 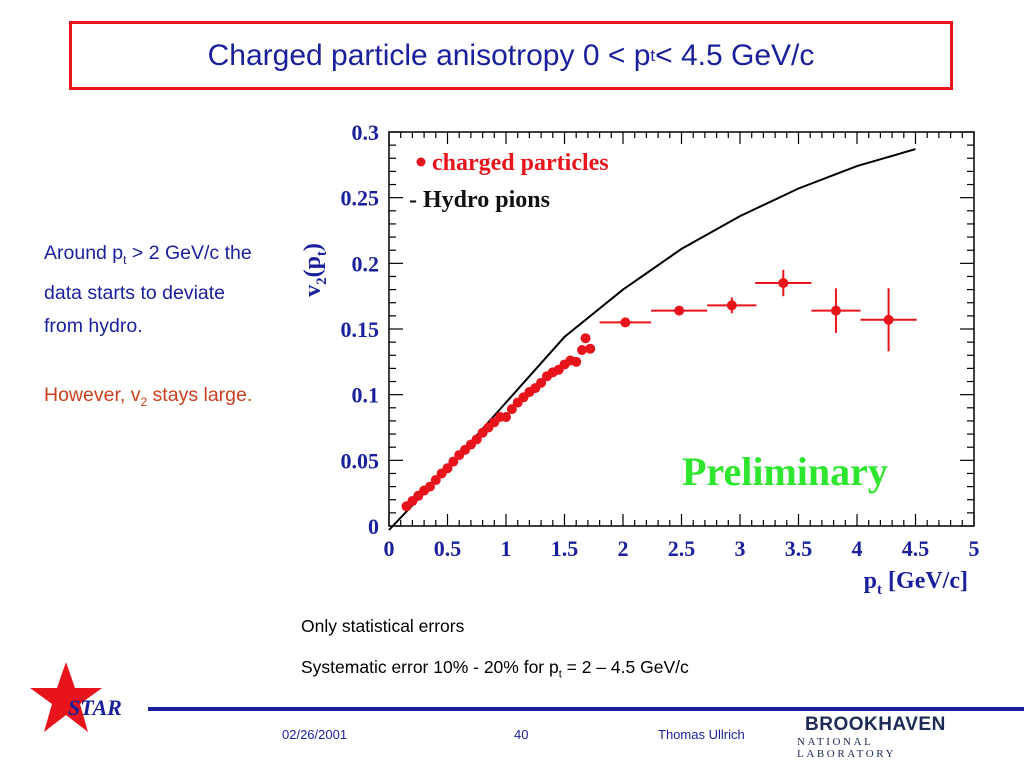 What do you see at coordinates (313, 266) in the screenshot?
I see `y-axis-label-b: (p` at bounding box center [313, 266].